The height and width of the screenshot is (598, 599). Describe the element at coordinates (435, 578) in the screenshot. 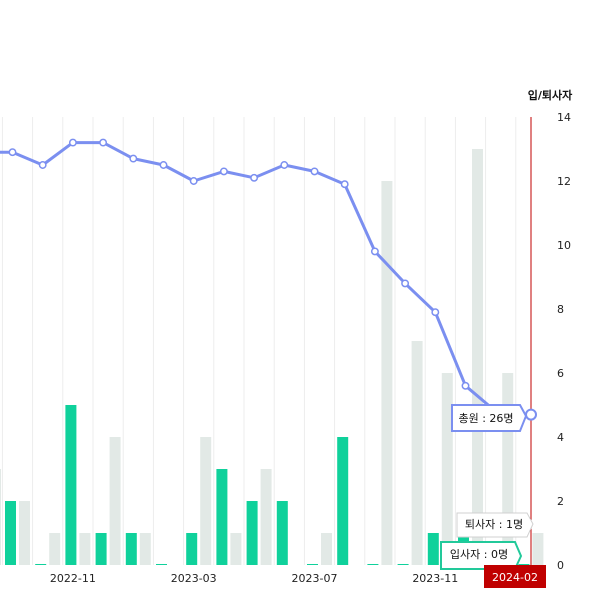

I see `x-tick-label: 2023-11` at that location.